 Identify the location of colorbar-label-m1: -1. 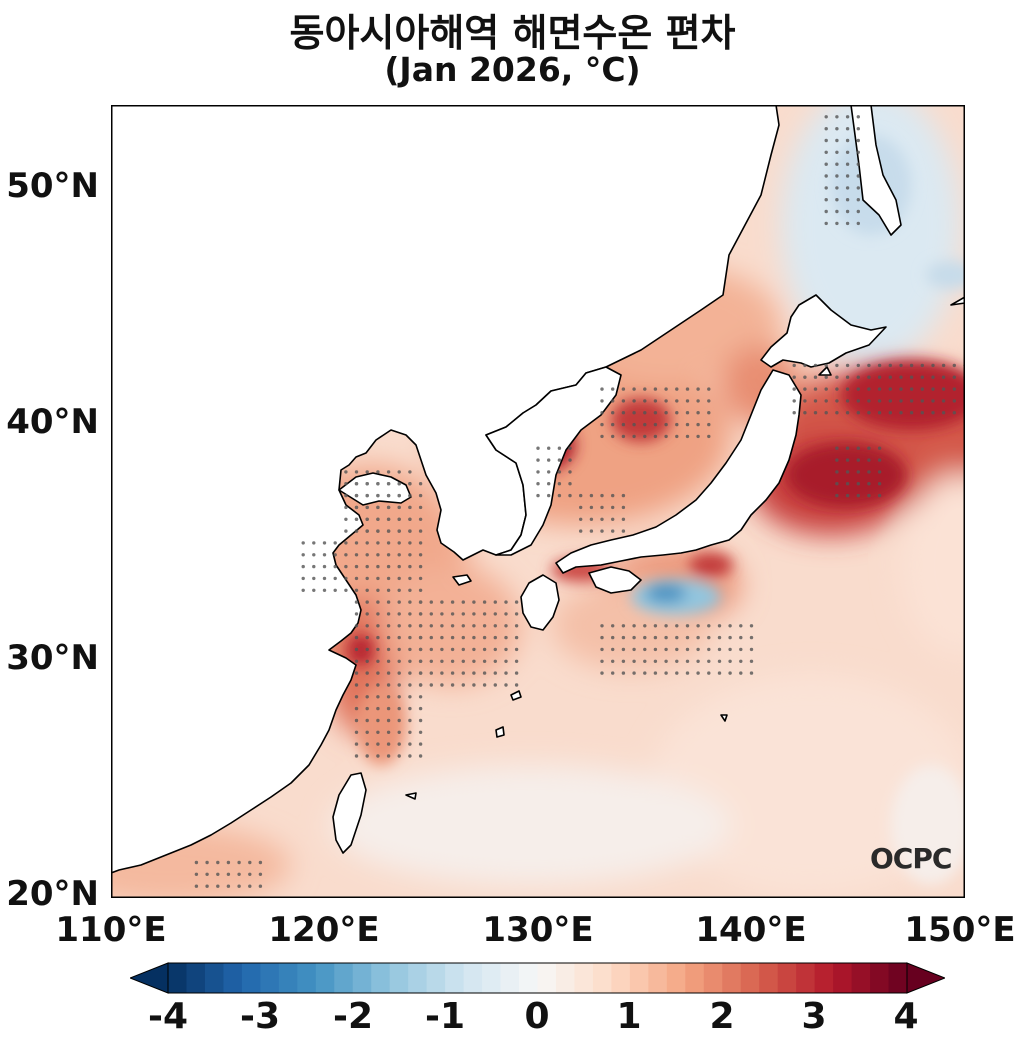
(445, 1016).